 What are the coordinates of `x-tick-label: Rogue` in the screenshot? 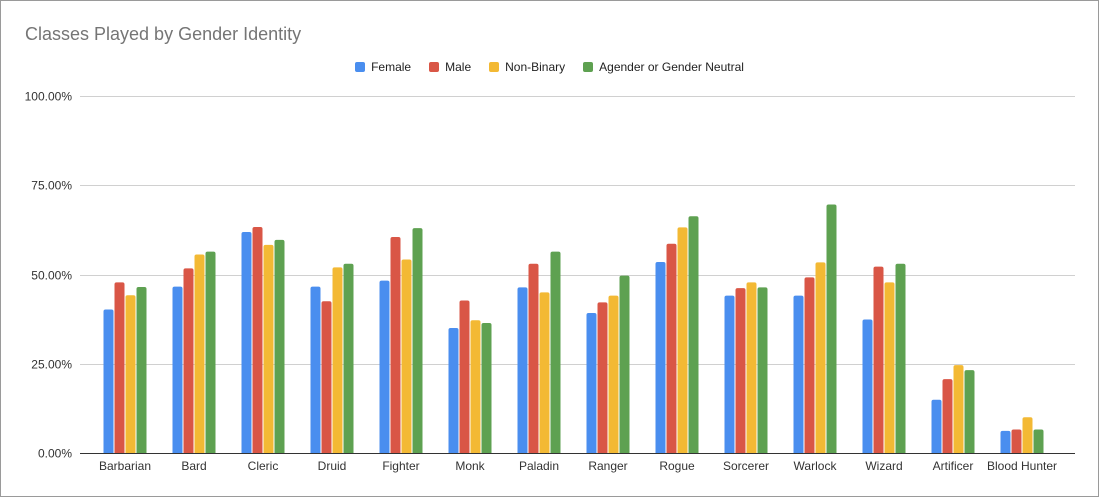 It's located at (677, 466).